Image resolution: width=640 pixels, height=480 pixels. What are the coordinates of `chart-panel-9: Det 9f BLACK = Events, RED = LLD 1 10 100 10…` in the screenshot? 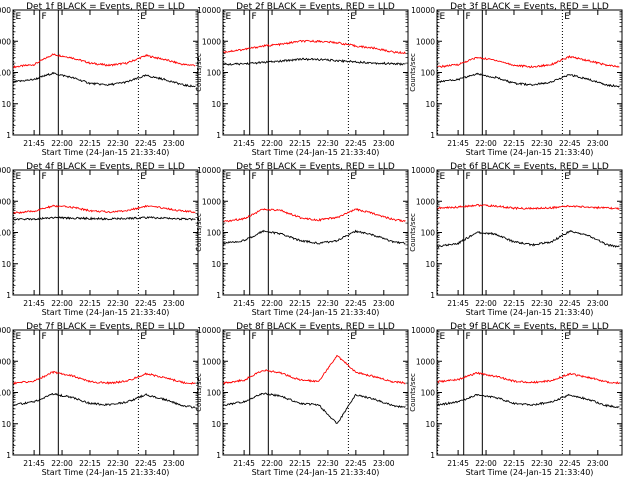 It's located at (516, 399).